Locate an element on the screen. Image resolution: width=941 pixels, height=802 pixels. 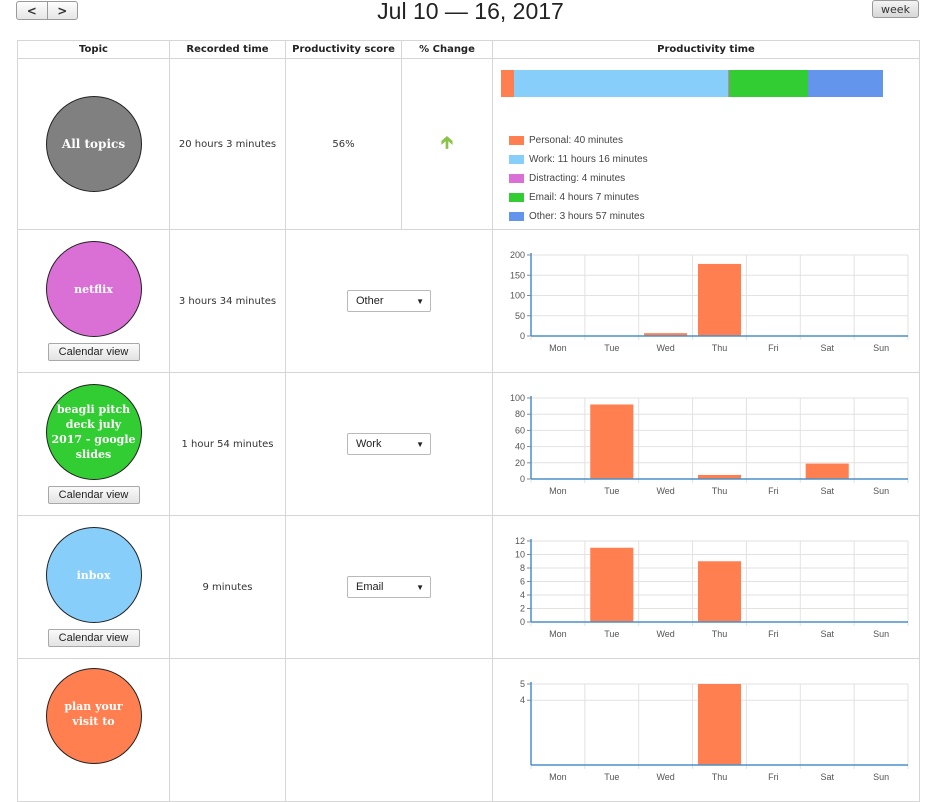
y-tick-label: 80 is located at coordinates (520, 414).